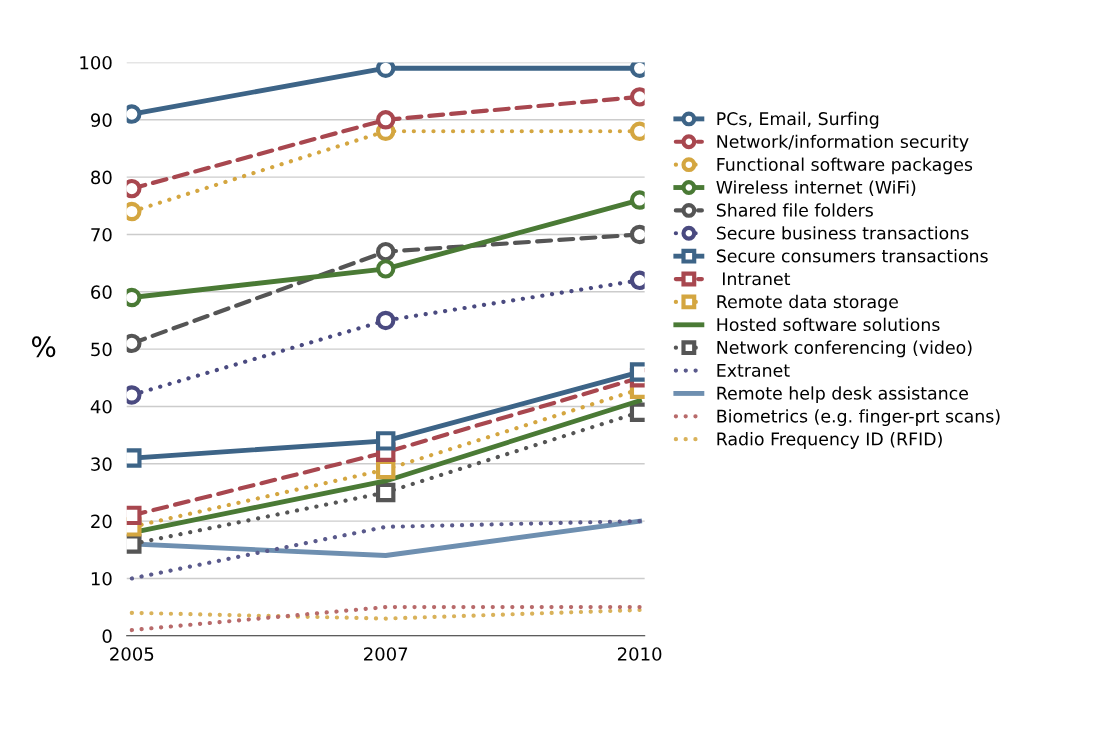  What do you see at coordinates (828, 324) in the screenshot?
I see `legend-label: Hosted software solutions` at bounding box center [828, 324].